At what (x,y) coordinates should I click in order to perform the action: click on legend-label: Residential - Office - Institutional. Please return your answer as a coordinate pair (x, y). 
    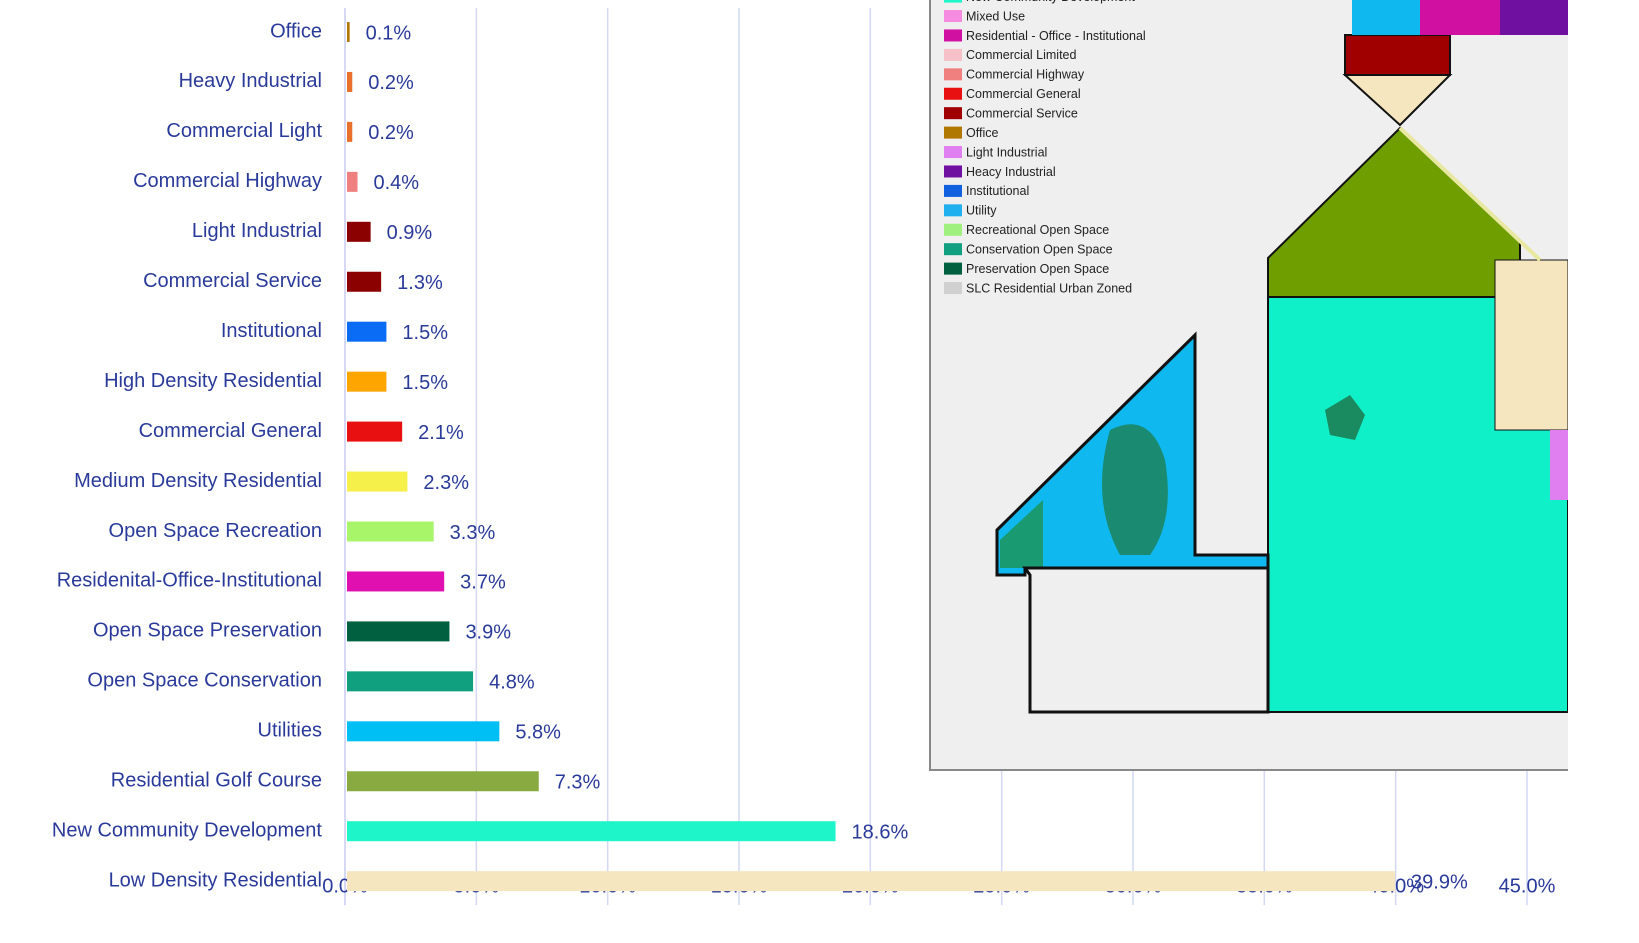
    Looking at the image, I should click on (1056, 36).